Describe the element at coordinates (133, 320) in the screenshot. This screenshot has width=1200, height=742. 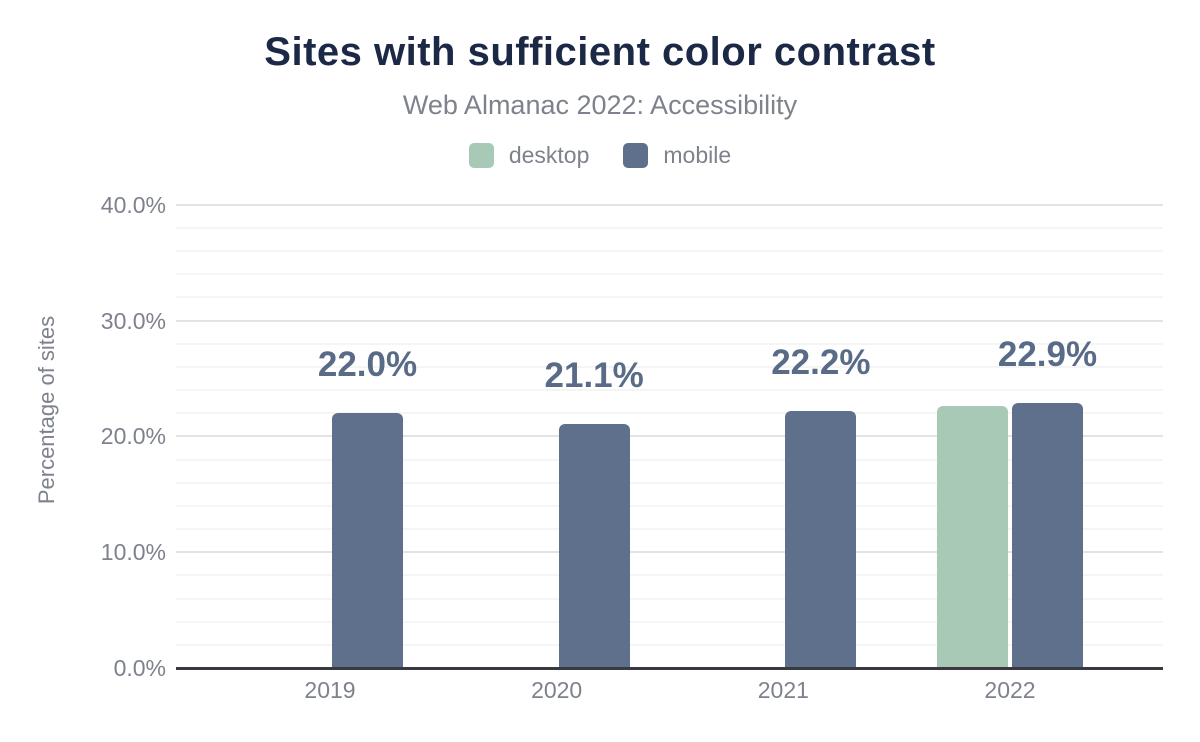
I see `y-tick-label: 30.0%` at that location.